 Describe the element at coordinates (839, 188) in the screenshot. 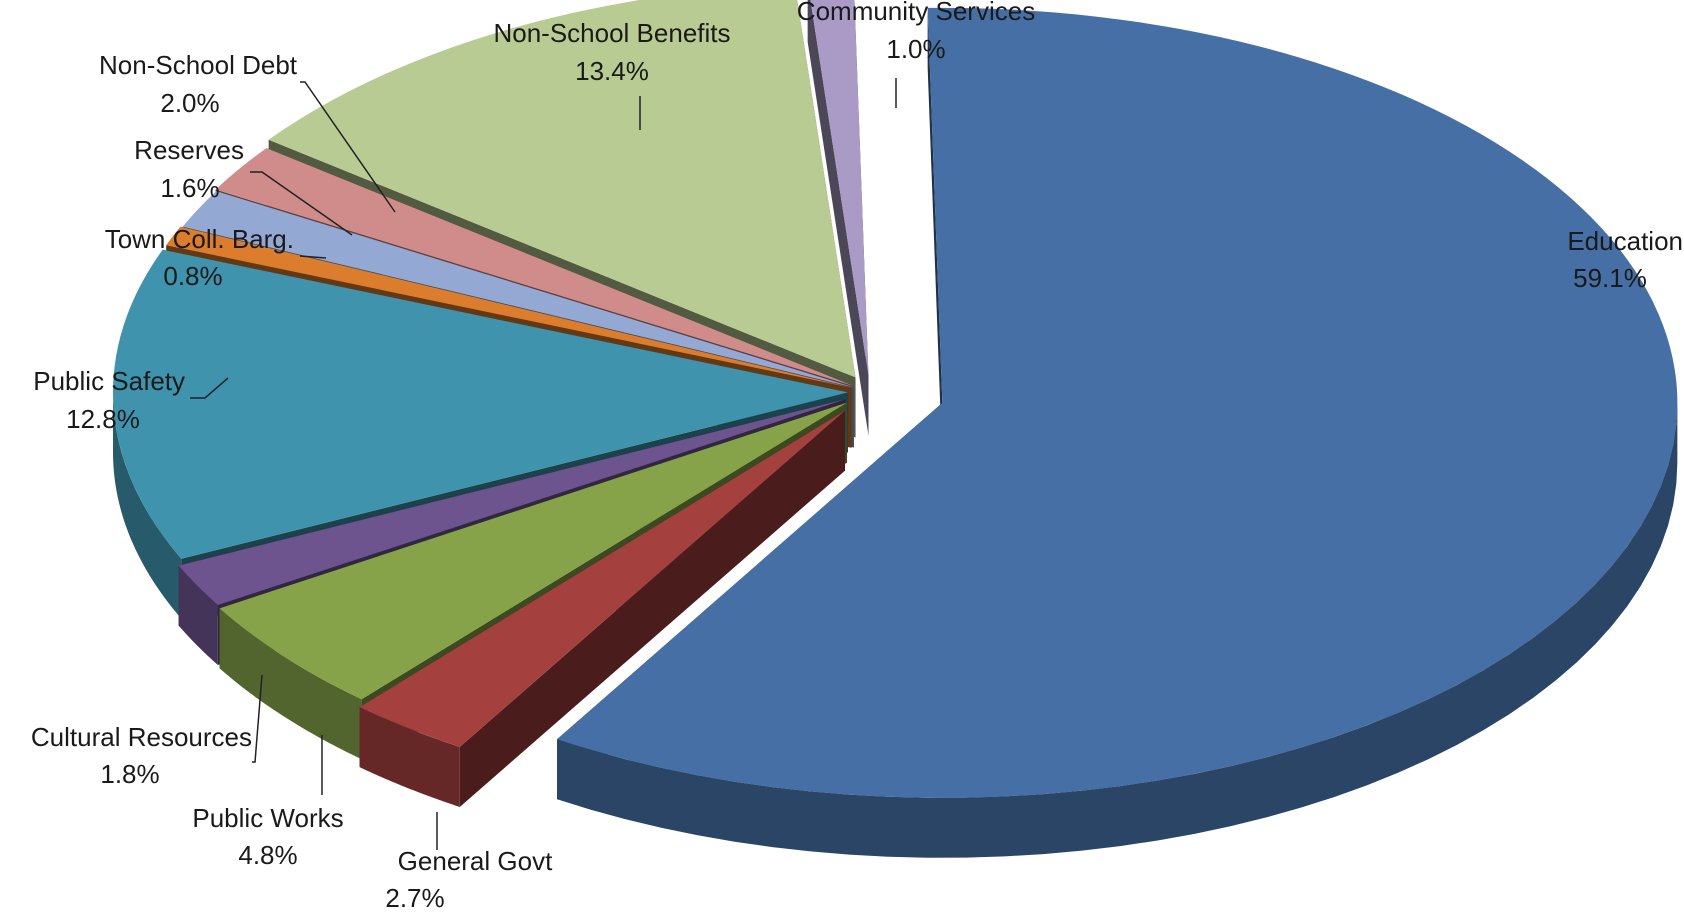

I see `slice-community-services` at that location.